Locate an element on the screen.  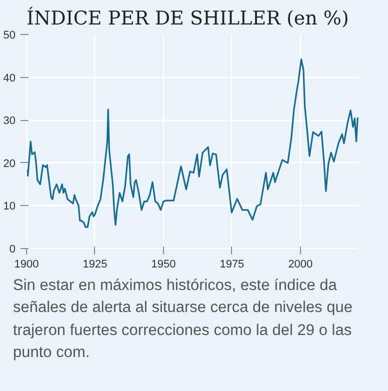
y-tick-label: 50 is located at coordinates (9, 36).